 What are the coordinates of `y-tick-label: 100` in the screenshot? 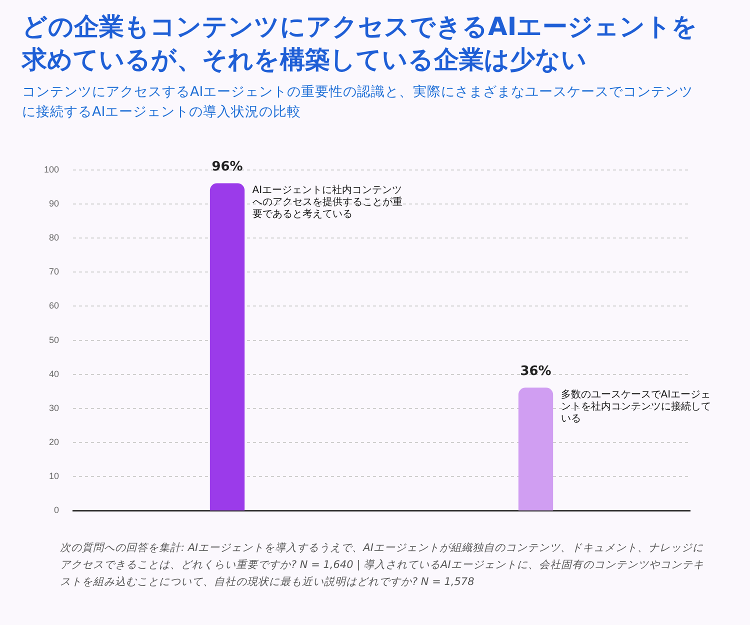 It's located at (52, 169).